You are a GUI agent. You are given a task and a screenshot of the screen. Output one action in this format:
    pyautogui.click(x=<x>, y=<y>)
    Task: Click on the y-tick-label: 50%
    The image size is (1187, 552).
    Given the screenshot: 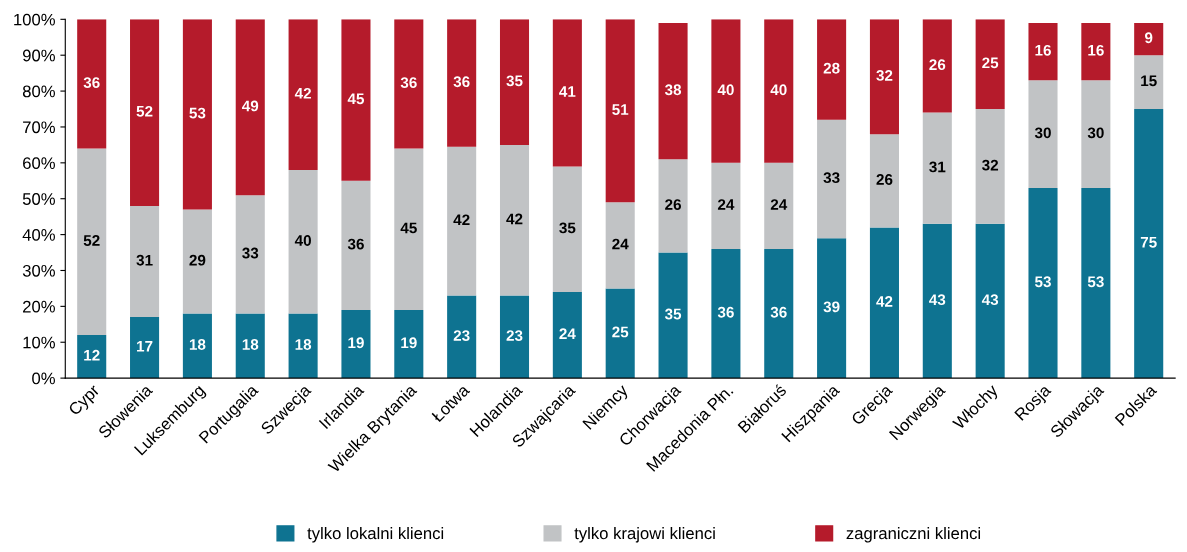 What is the action you would take?
    pyautogui.click(x=38, y=199)
    